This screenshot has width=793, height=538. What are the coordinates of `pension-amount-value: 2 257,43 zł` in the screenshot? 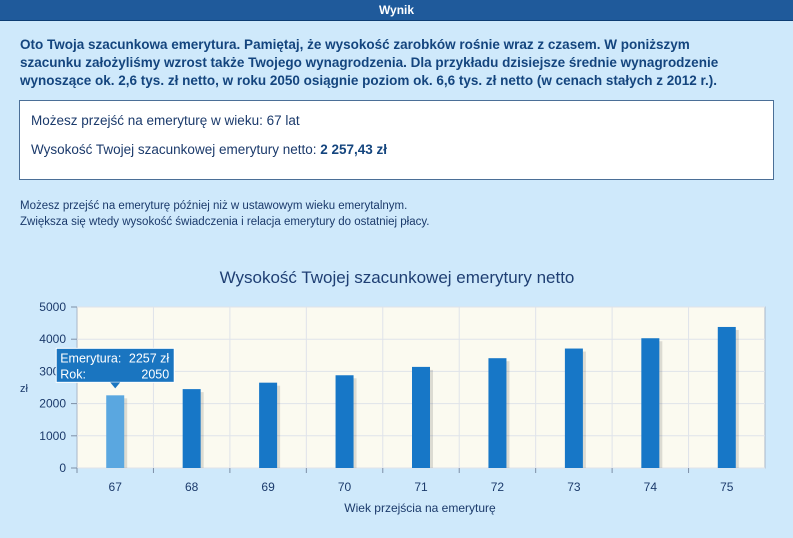 It's located at (354, 149).